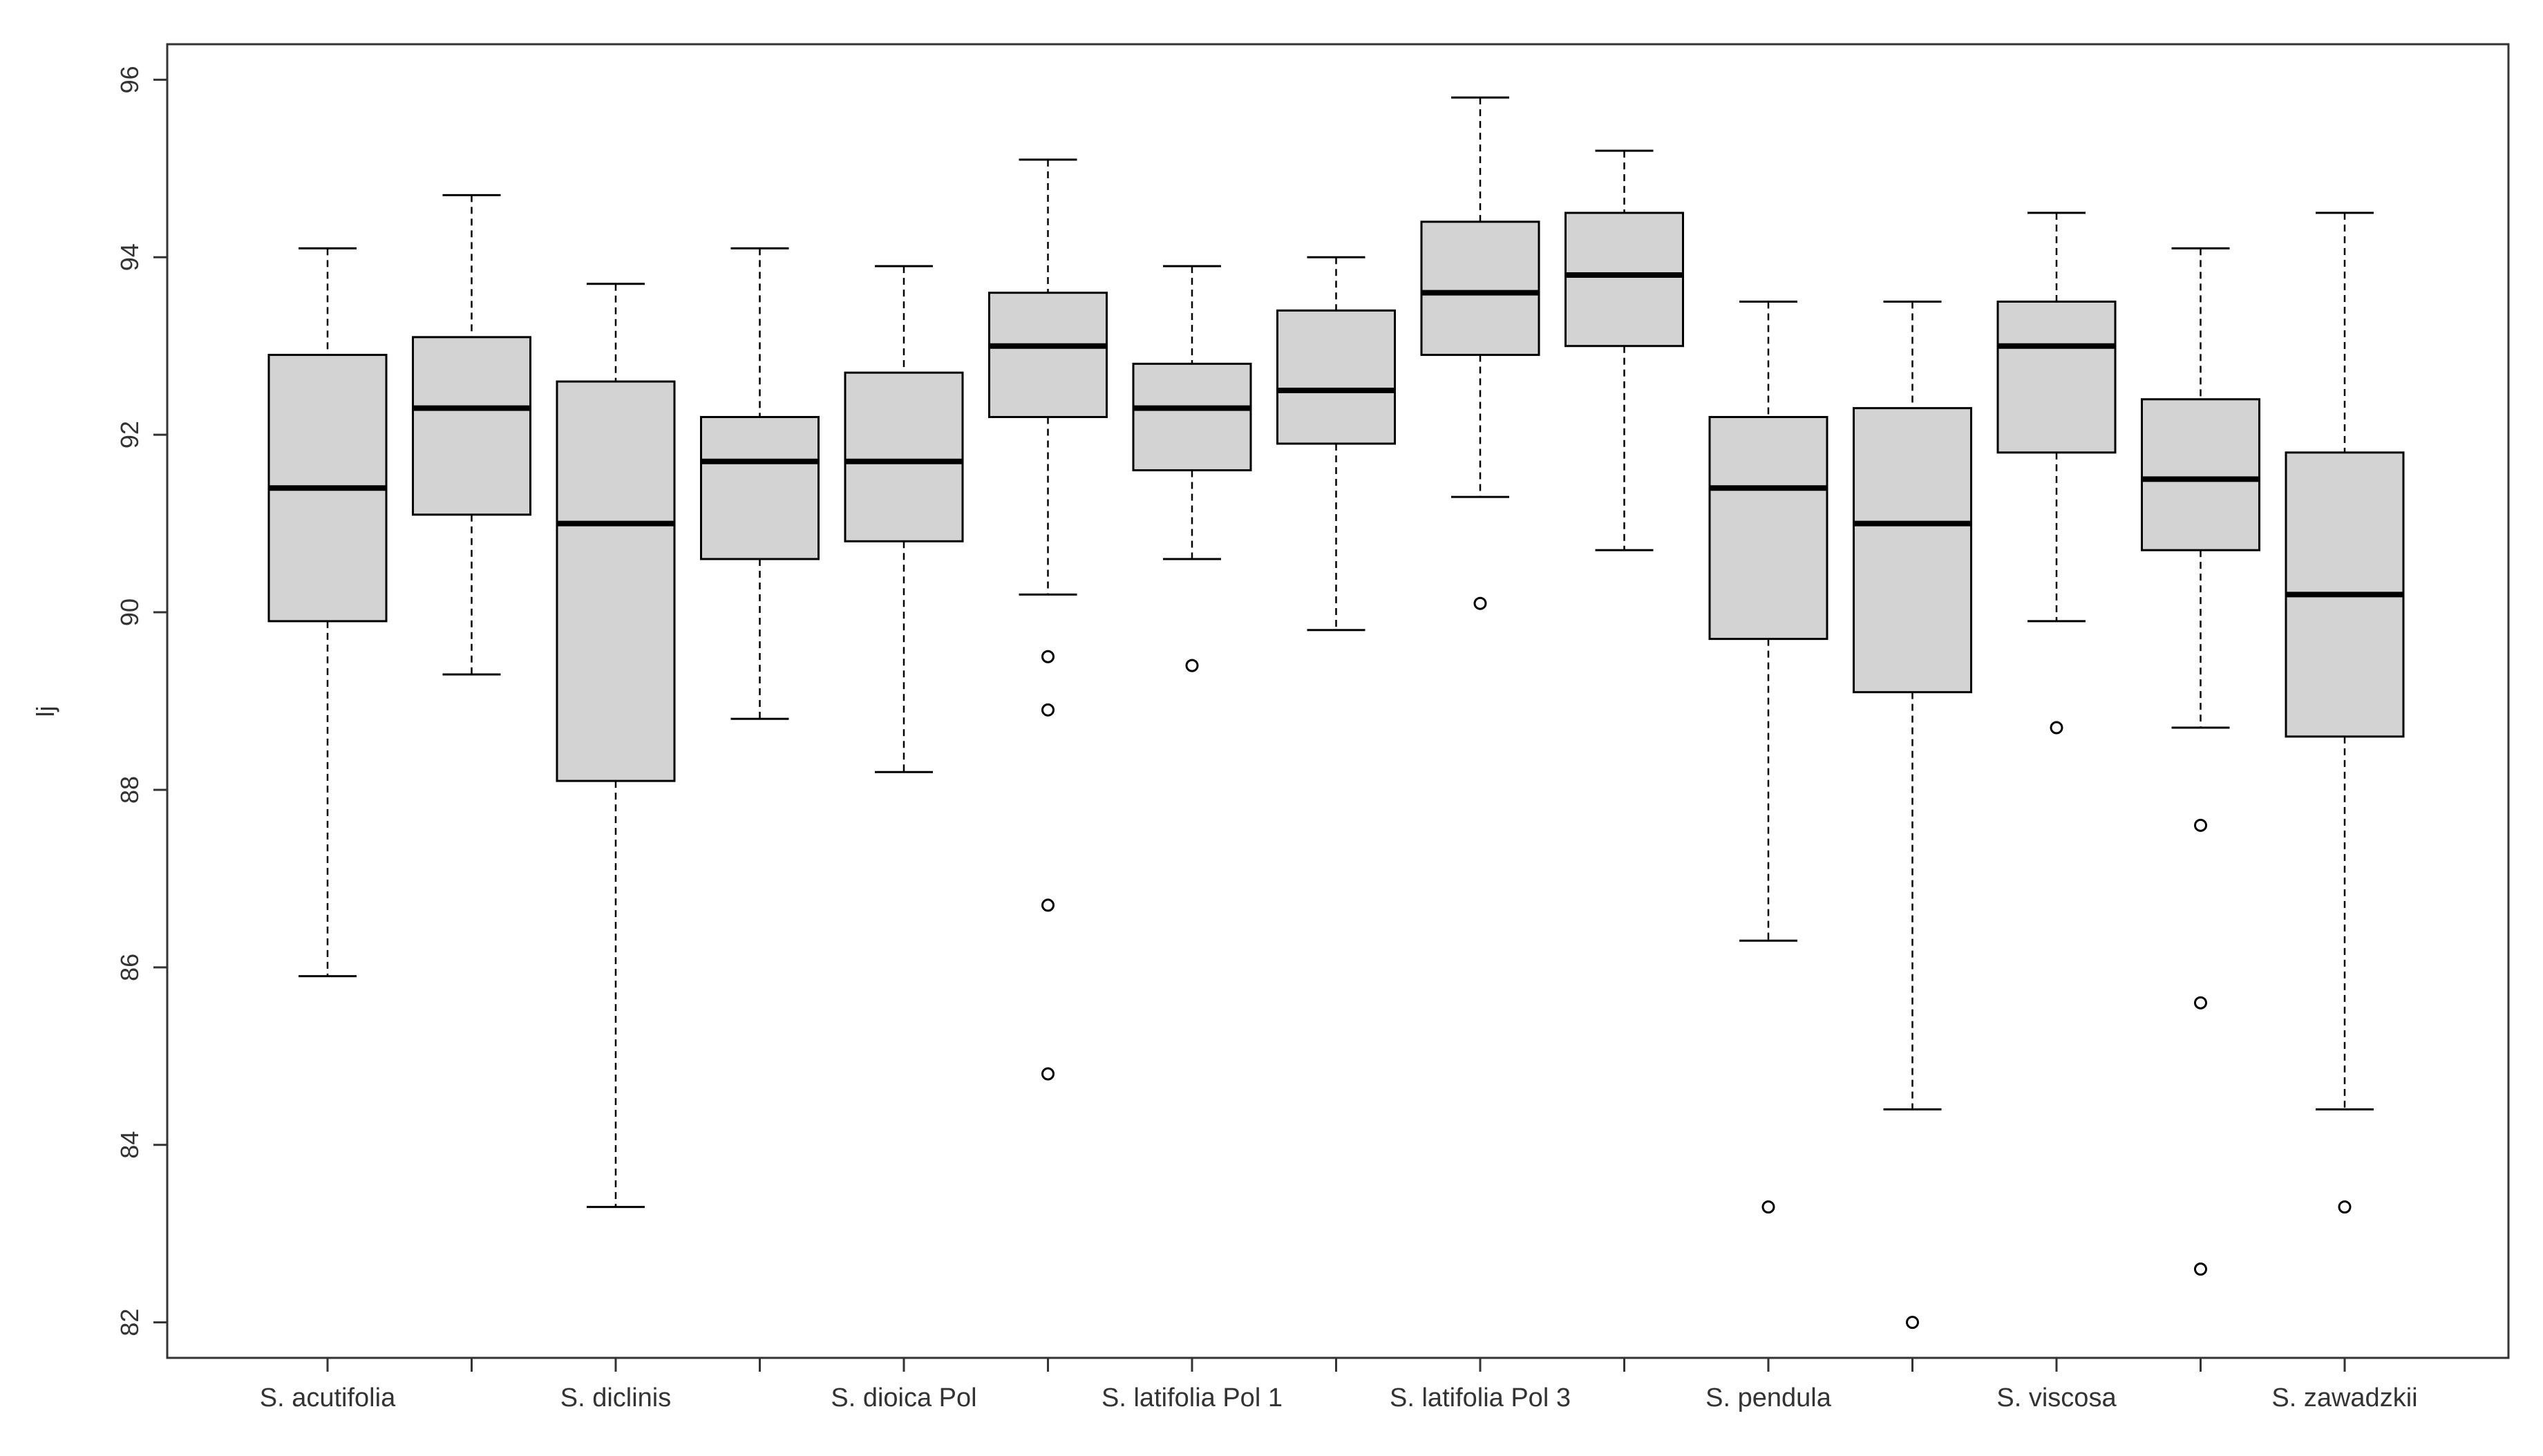 Image resolution: width=2543 pixels, height=1456 pixels. What do you see at coordinates (1481, 1397) in the screenshot?
I see `x-tick-label: S. latifolia Pol 3` at bounding box center [1481, 1397].